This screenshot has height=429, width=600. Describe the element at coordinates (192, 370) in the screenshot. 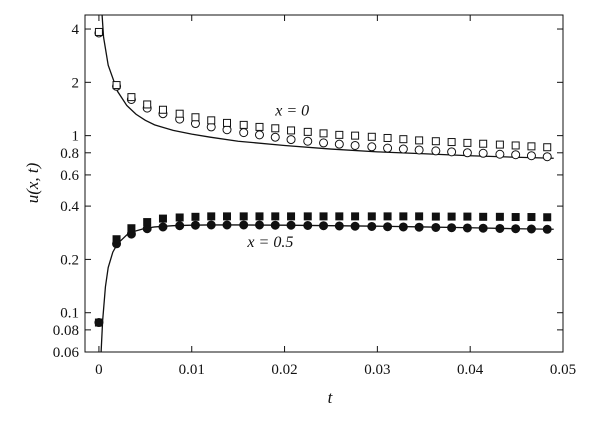

I see `x-tick-label: 0.01` at that location.